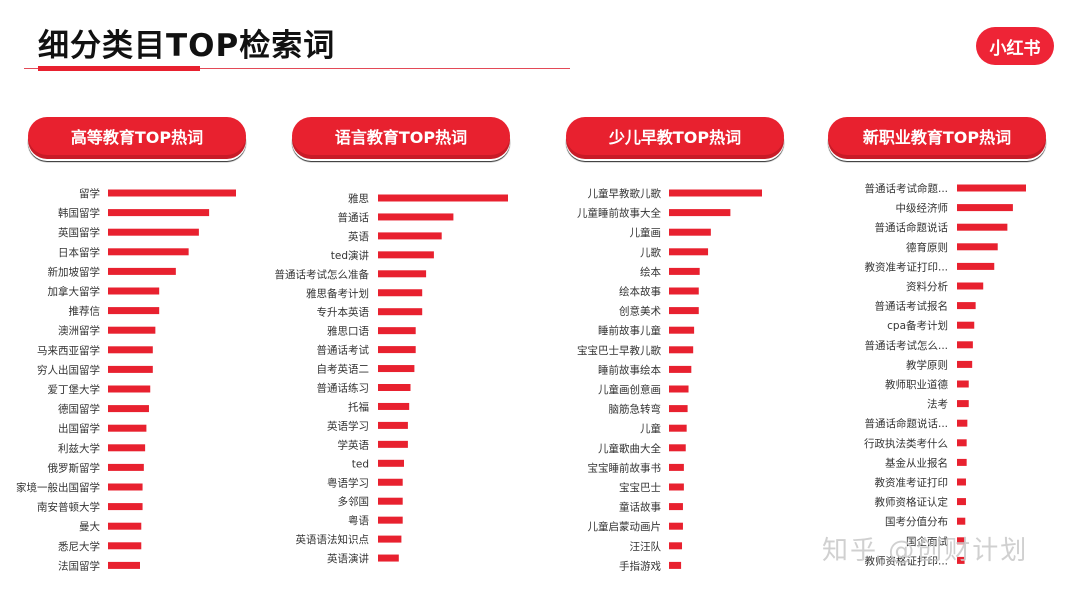  I want to click on category-label: 儿歌, so click(650, 252).